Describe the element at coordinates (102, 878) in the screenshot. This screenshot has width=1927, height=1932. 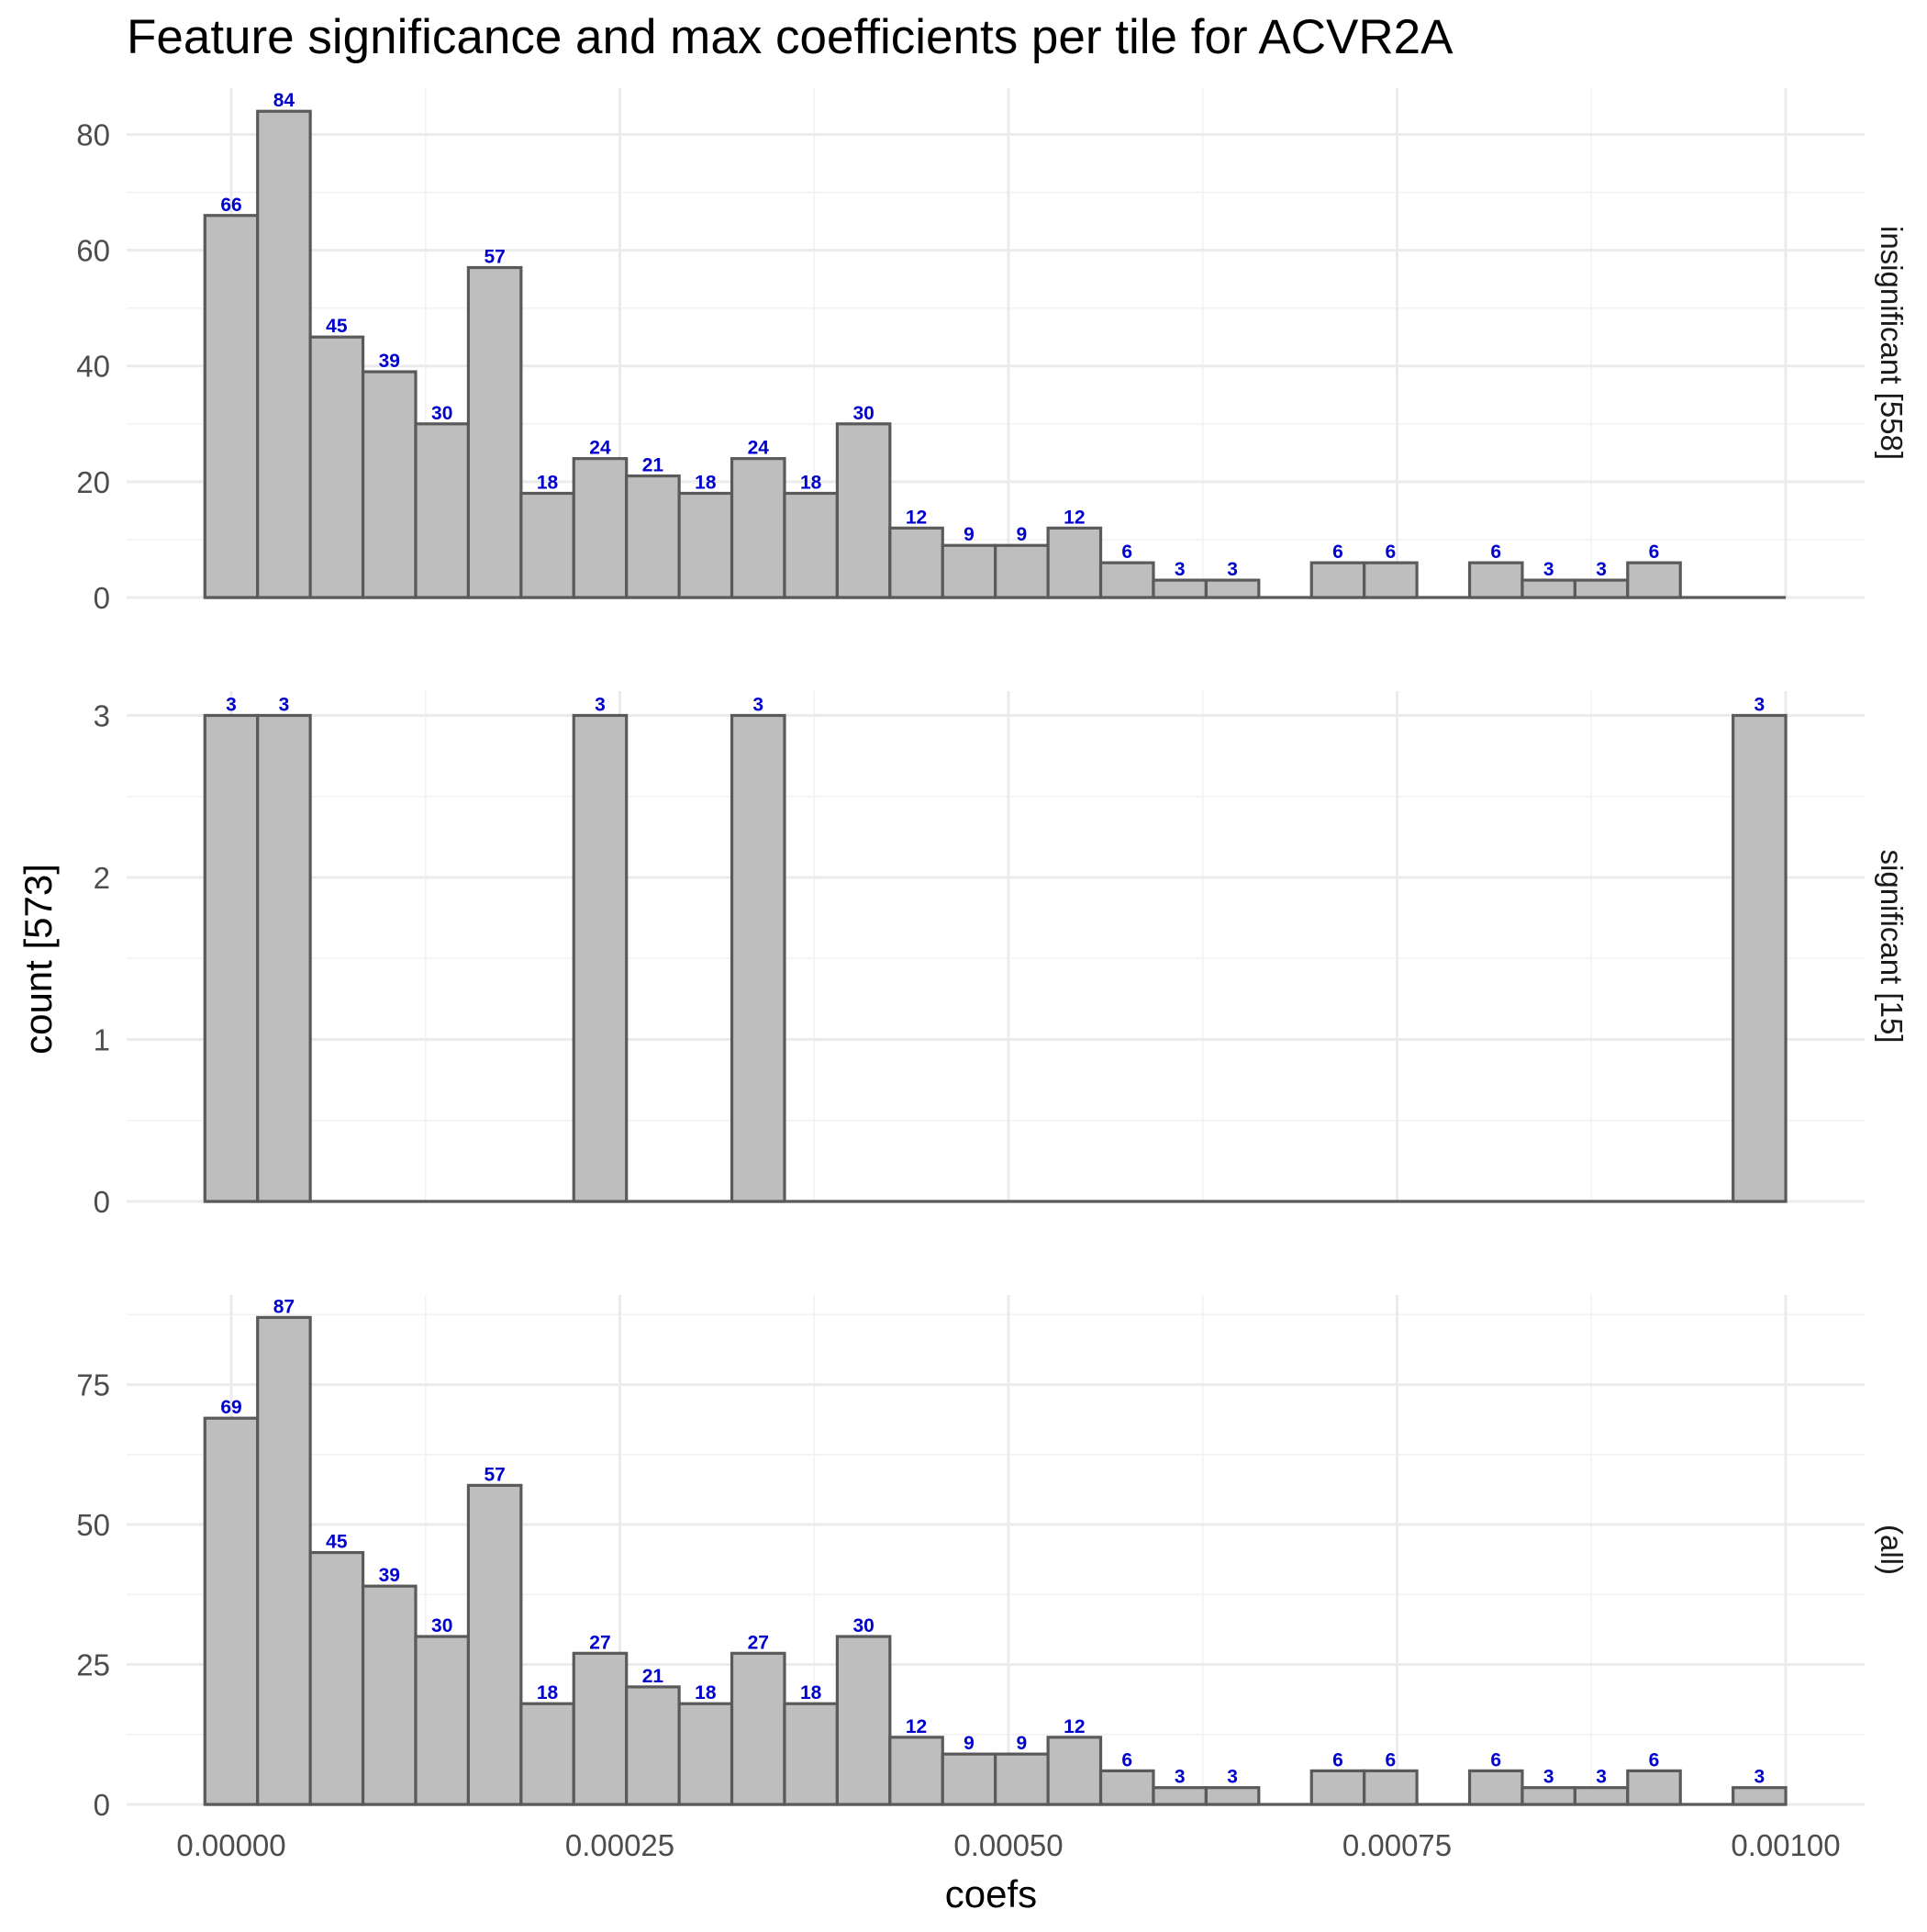
I see `y-tick-label: 2` at that location.